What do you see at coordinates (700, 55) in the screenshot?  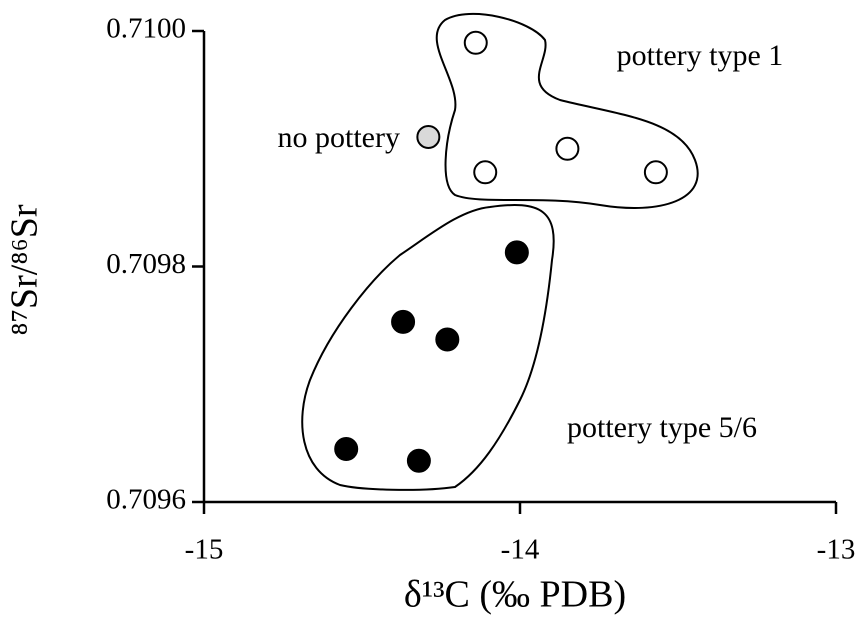 I see `annotation: pottery type 1` at bounding box center [700, 55].